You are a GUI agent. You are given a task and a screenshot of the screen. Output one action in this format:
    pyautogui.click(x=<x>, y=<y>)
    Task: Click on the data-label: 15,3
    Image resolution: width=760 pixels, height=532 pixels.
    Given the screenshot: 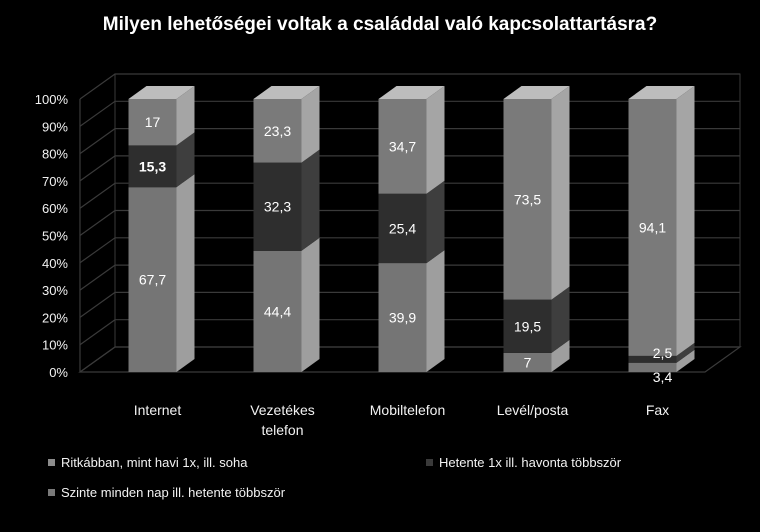 What is the action you would take?
    pyautogui.click(x=152, y=166)
    